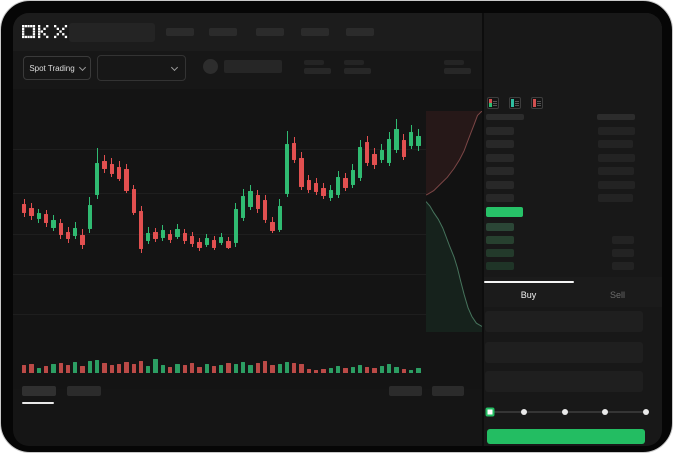 The width and height of the screenshot is (673, 453). I want to click on ask-amount-placeholder, so click(616, 157).